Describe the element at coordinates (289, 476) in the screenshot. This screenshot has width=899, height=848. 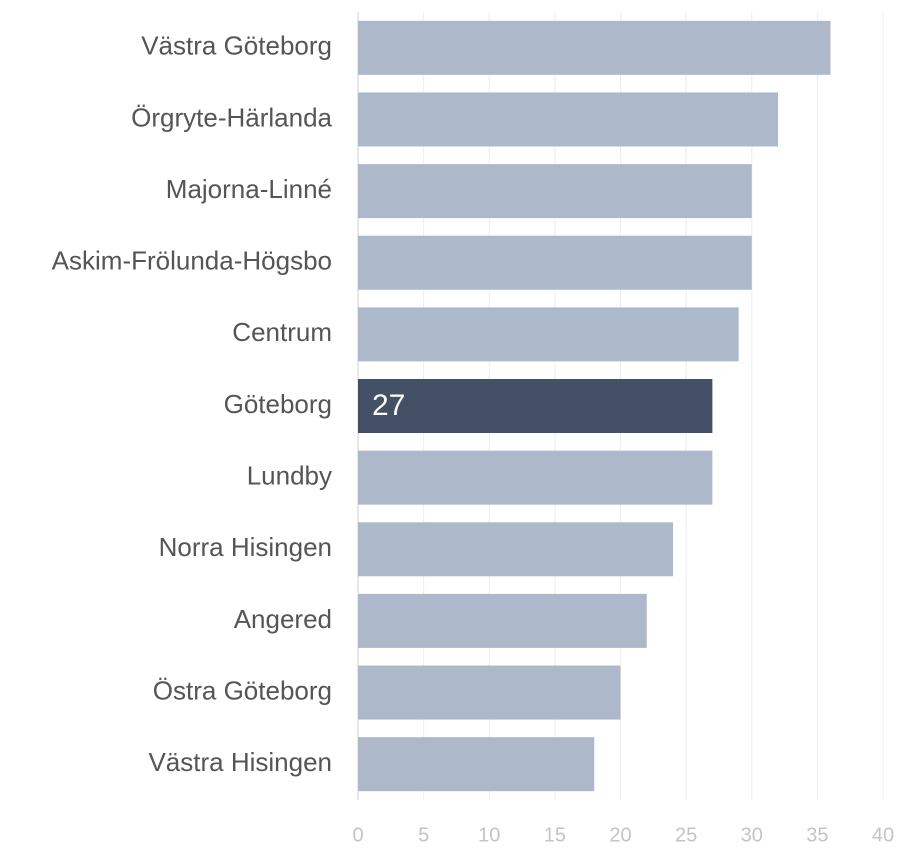
I see `y-tick-label: Lundby` at that location.